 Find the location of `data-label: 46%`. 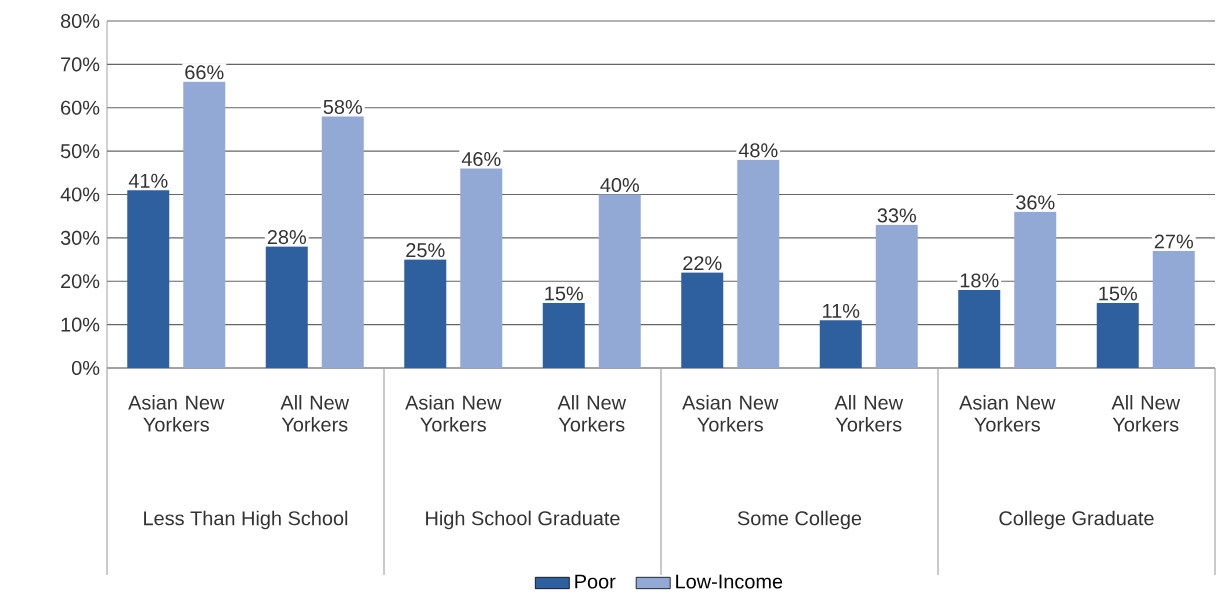

data-label: 46% is located at coordinates (481, 159).